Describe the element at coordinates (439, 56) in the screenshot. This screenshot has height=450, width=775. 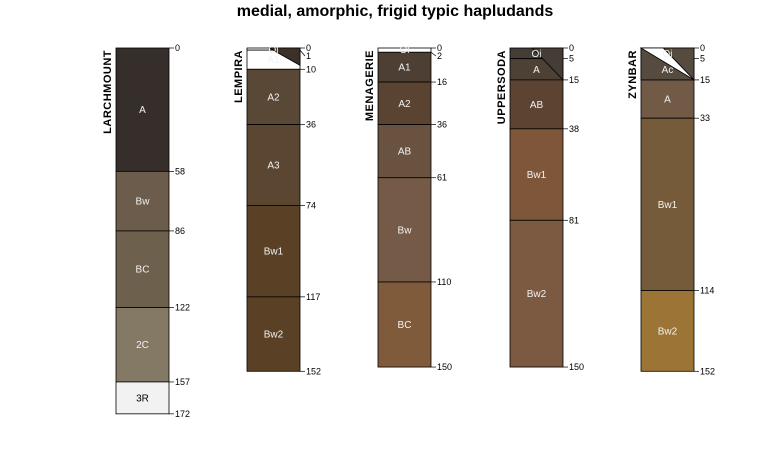
I see `depth-label: 2` at that location.